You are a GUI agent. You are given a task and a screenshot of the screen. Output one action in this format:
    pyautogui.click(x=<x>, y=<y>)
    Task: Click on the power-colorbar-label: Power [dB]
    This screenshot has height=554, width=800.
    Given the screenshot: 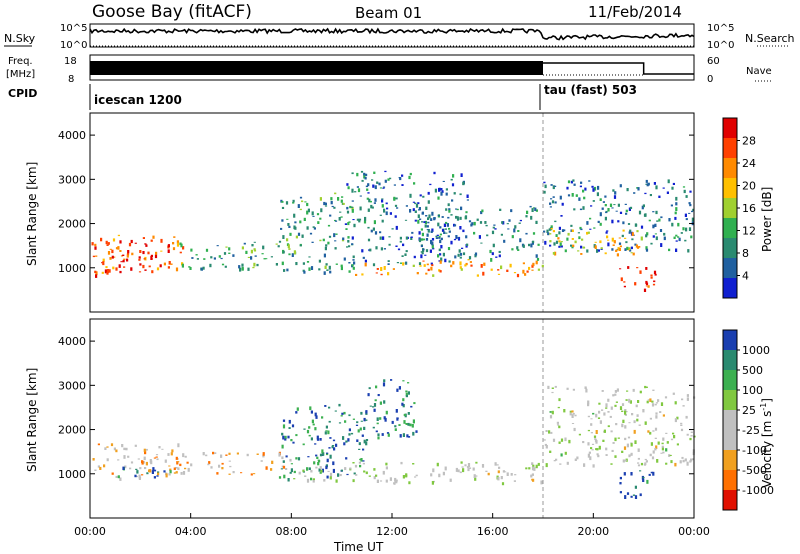 What is the action you would take?
    pyautogui.click(x=767, y=219)
    